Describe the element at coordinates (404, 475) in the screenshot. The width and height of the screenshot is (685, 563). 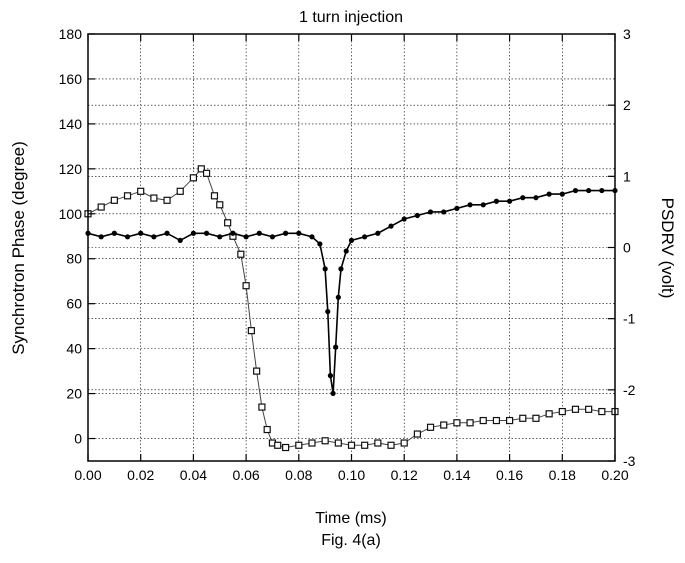
I see `x-tick-label: 0.12` at that location.